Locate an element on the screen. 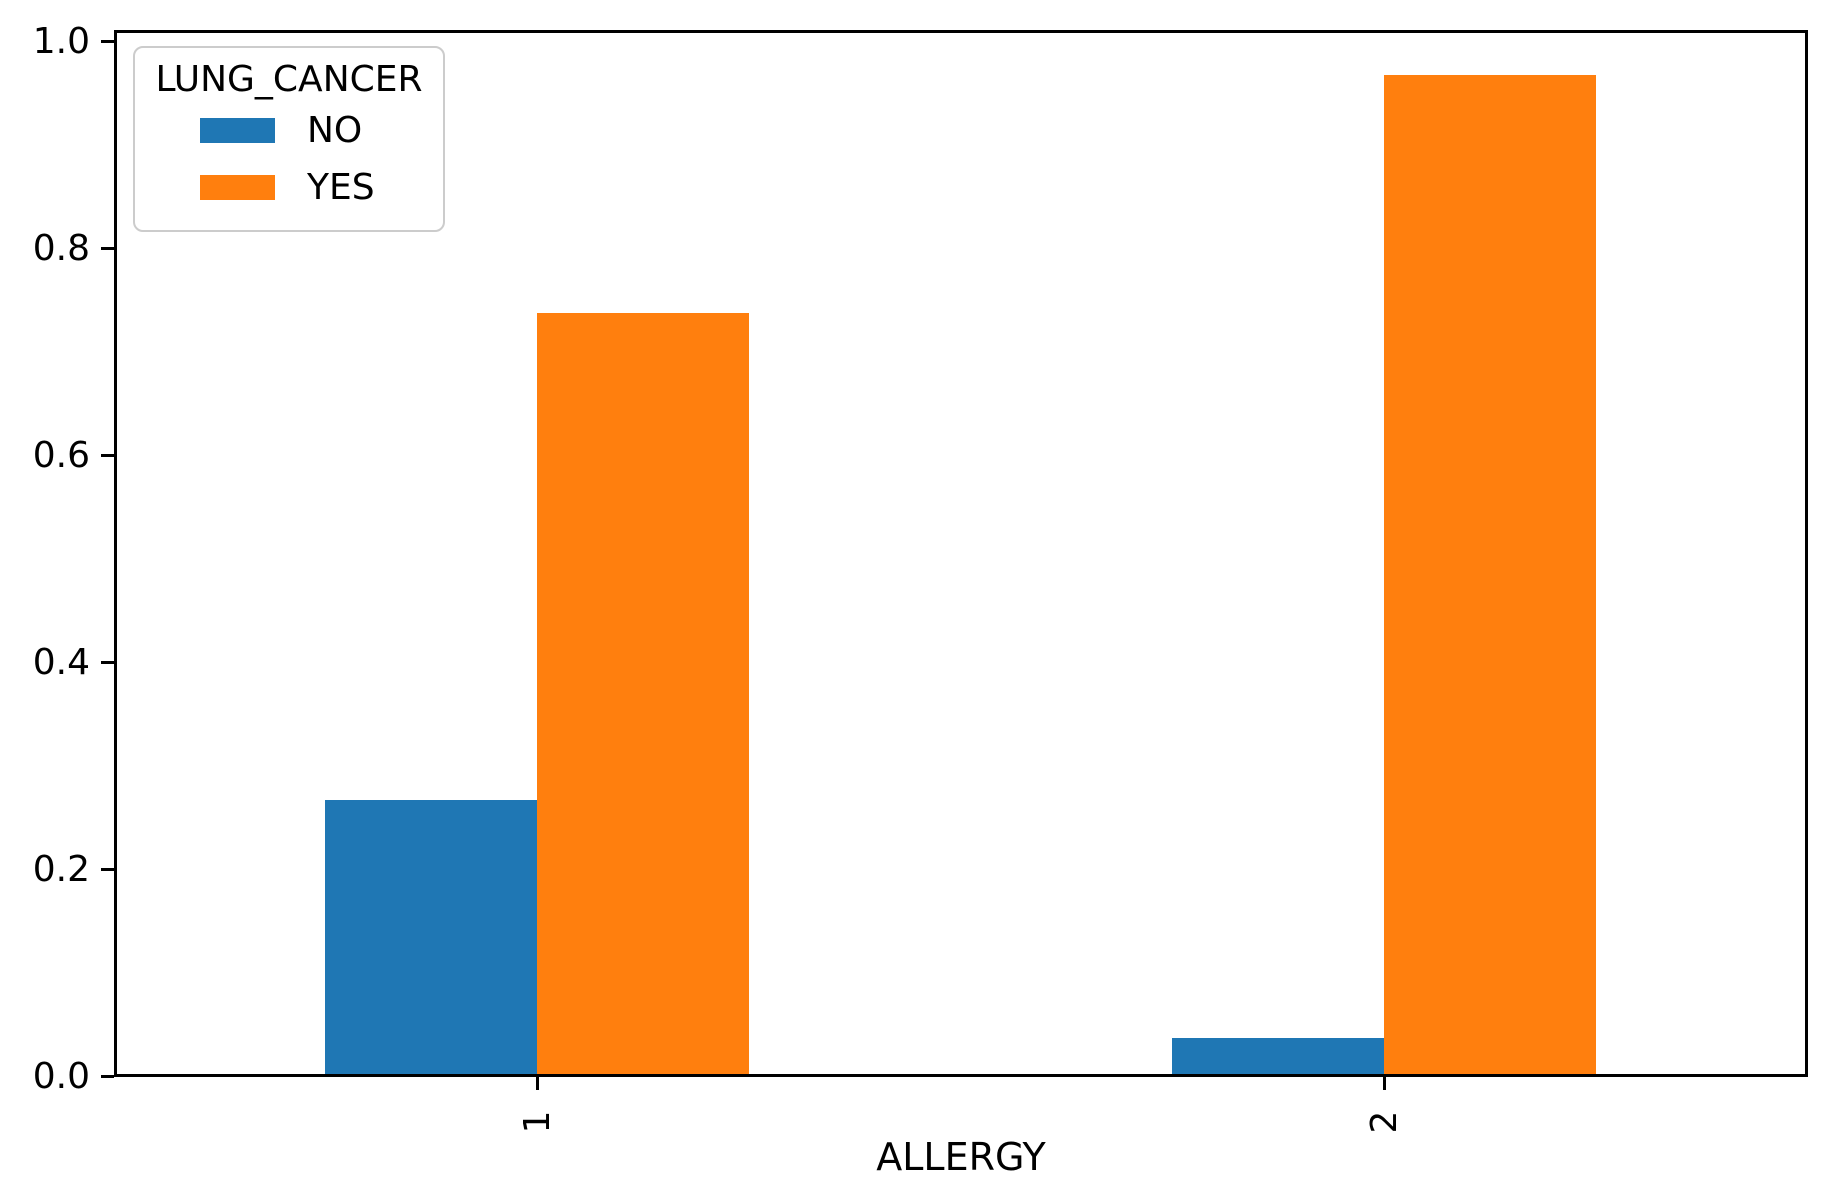 This screenshot has width=1830, height=1193. legend-label-no: NO is located at coordinates (335, 130).